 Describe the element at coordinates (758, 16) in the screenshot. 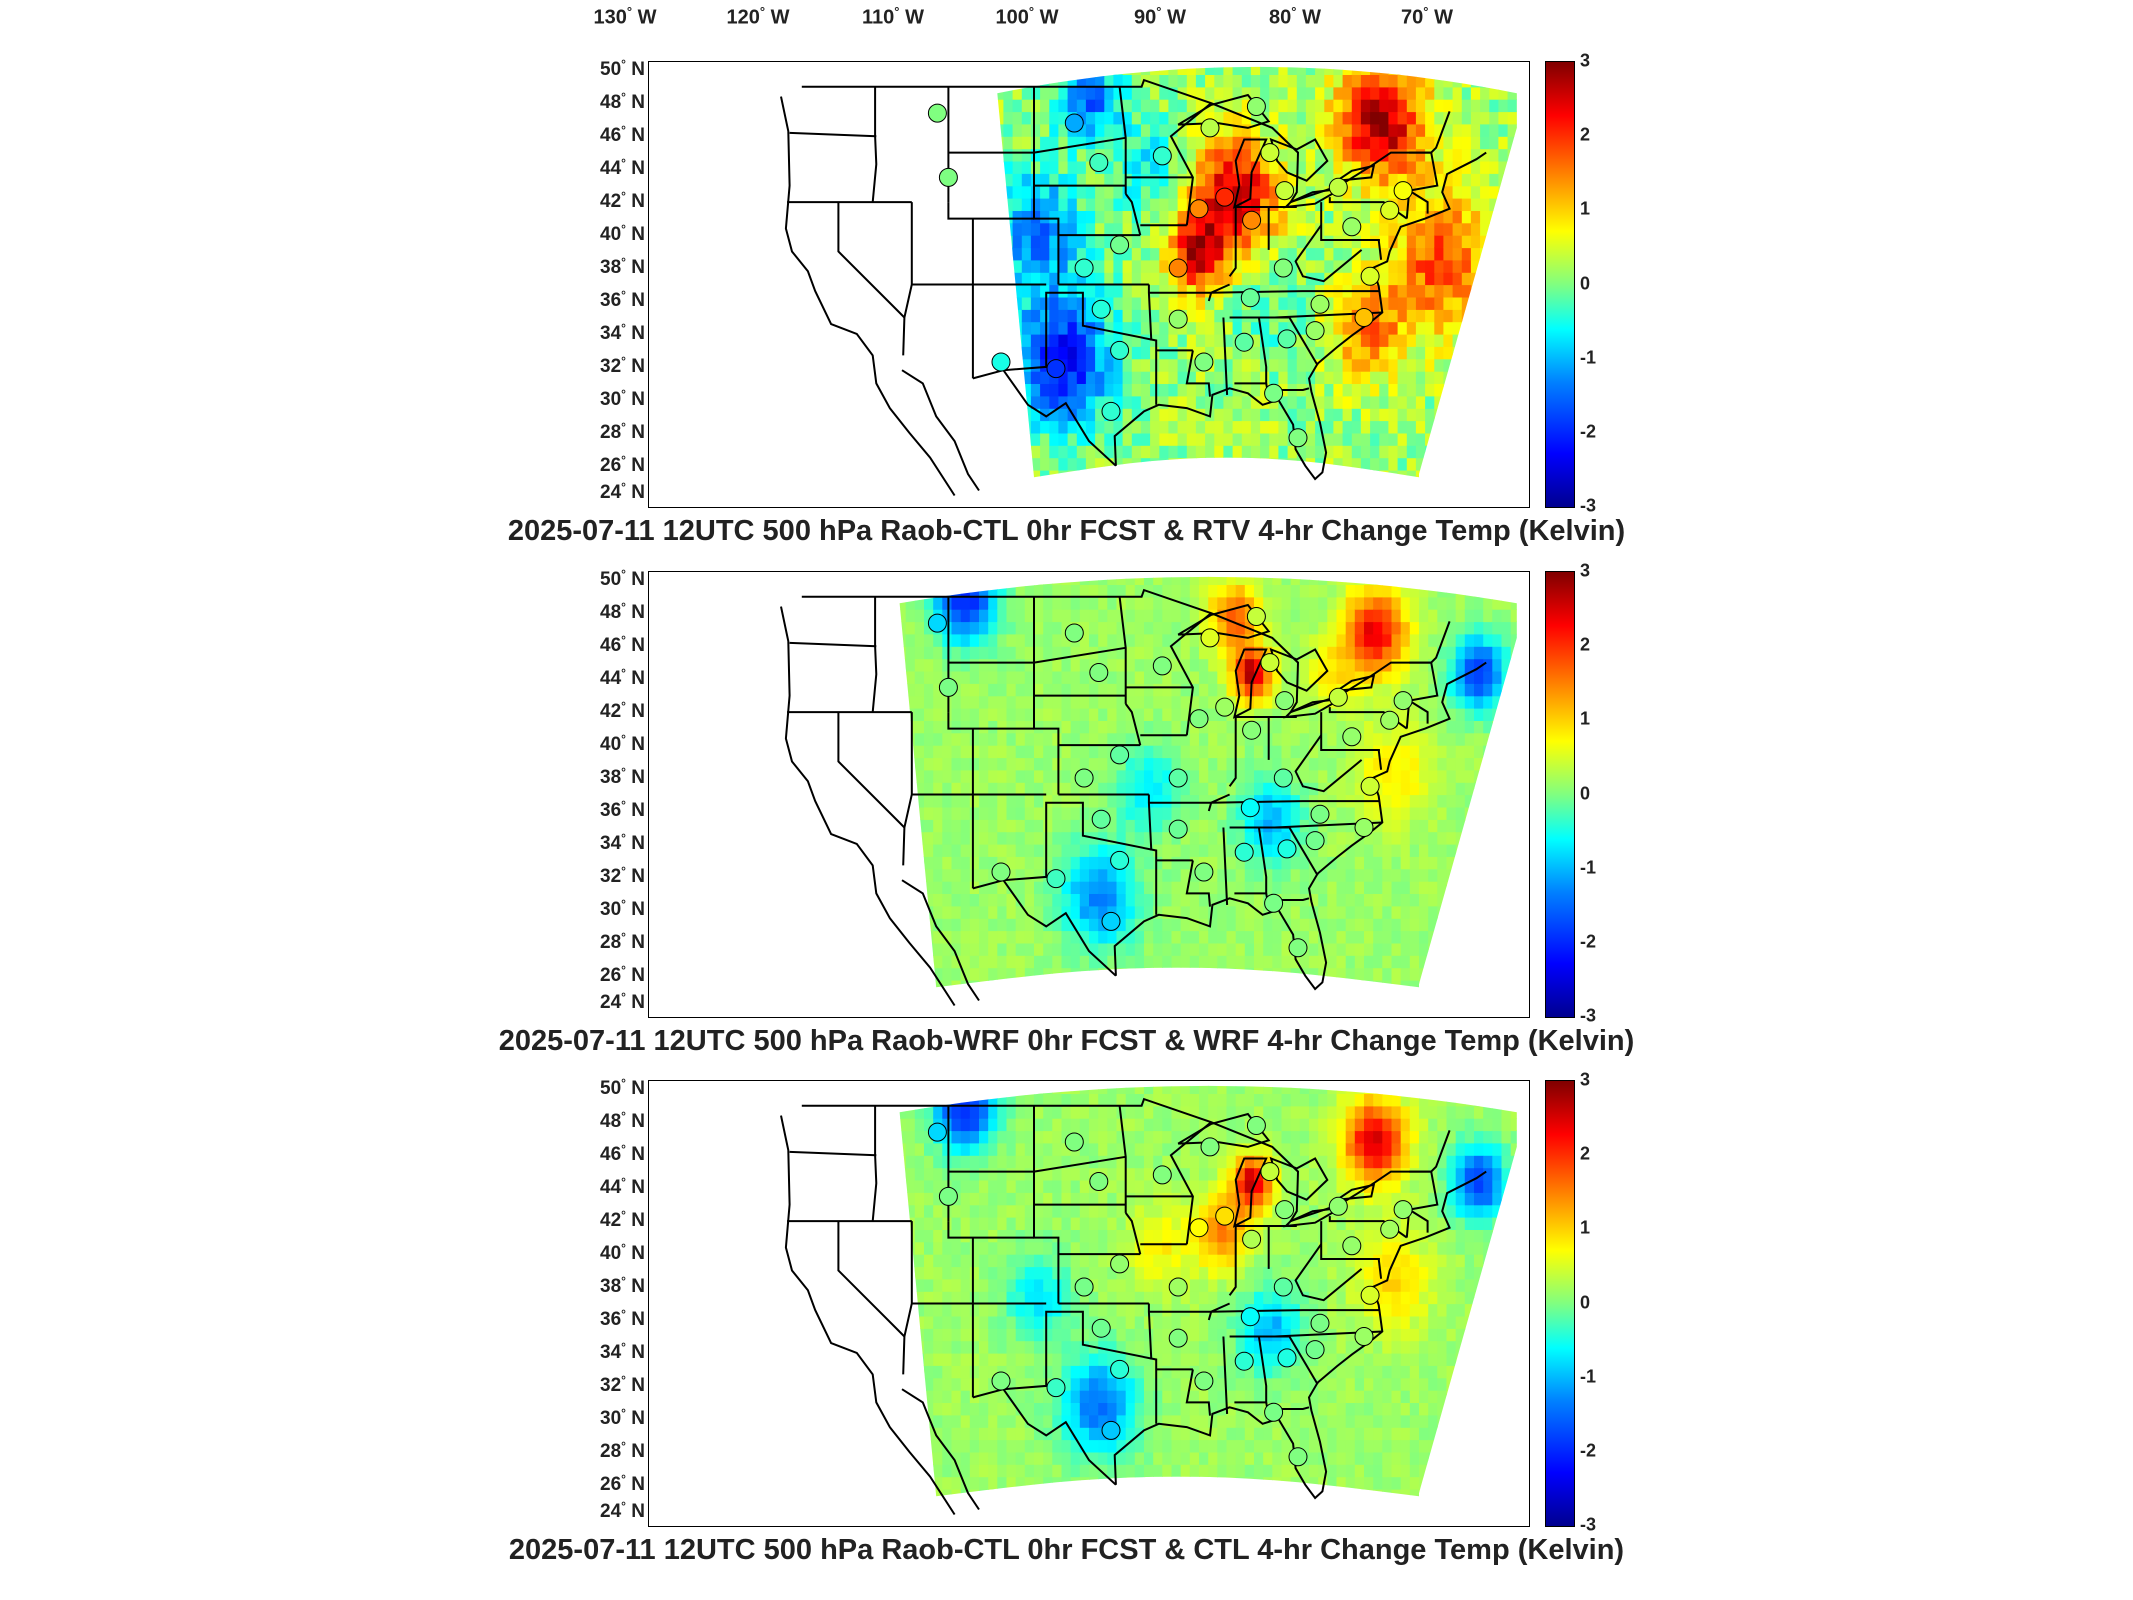

I see `lon-tick-label: 120° W` at that location.